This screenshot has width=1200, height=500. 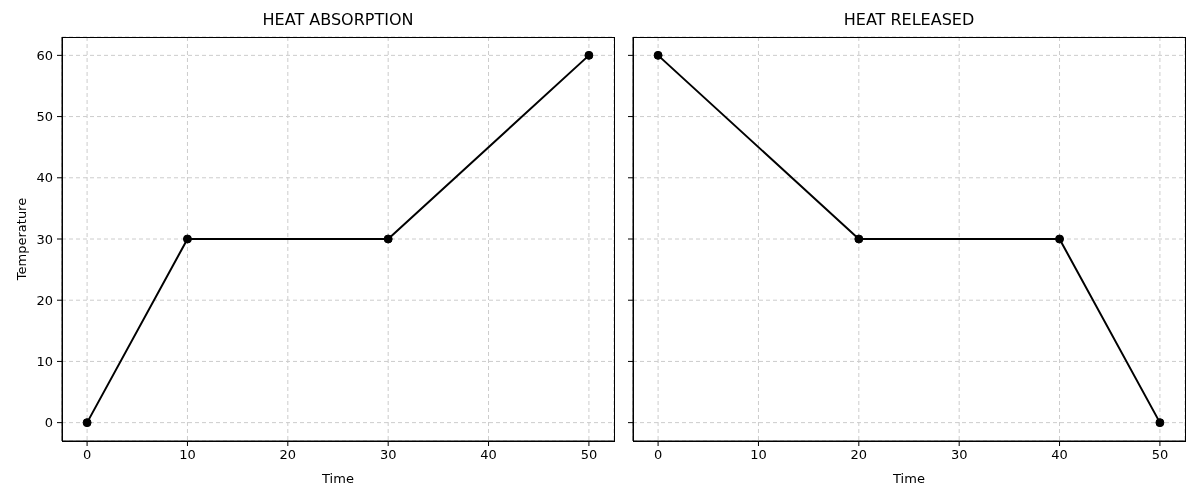 What do you see at coordinates (44, 362) in the screenshot?
I see `y-tick-label: 10` at bounding box center [44, 362].